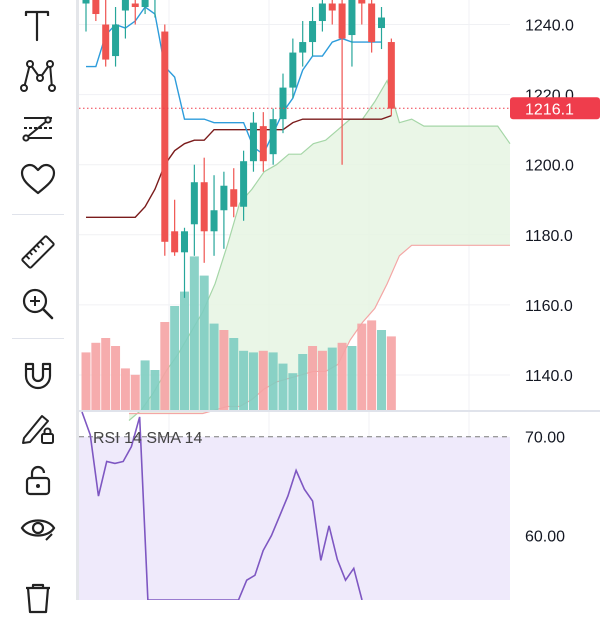 This screenshot has width=600, height=618. I want to click on last-price-label: 1216.1, so click(549, 109).